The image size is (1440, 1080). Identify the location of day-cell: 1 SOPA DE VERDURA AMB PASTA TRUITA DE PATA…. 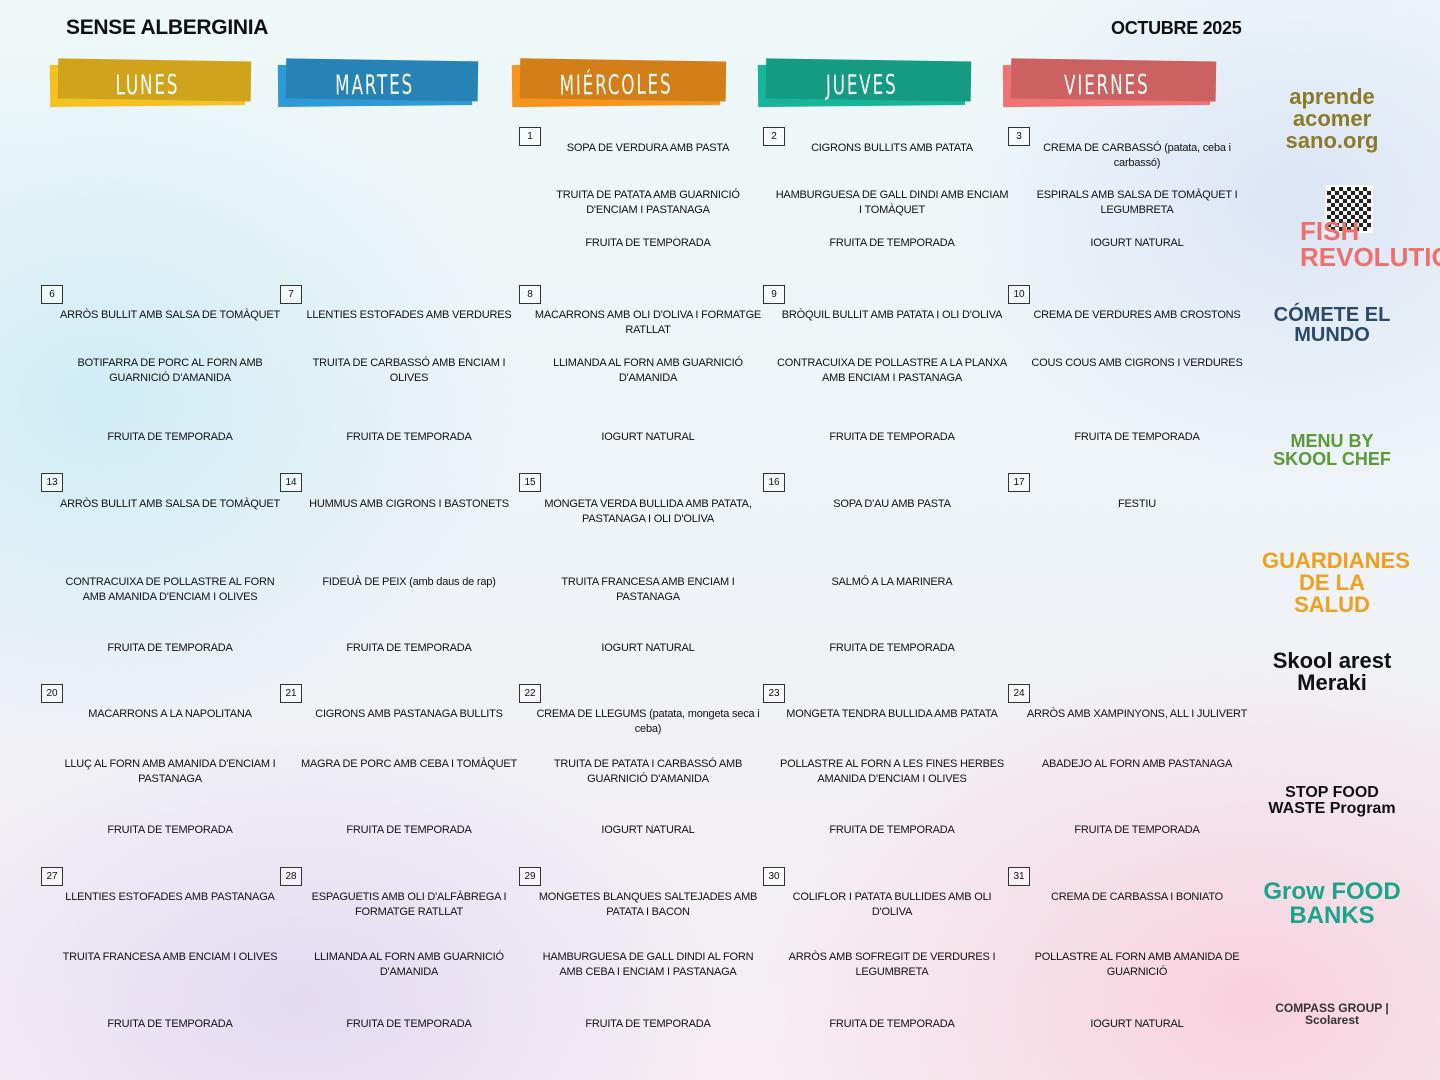
(639, 217).